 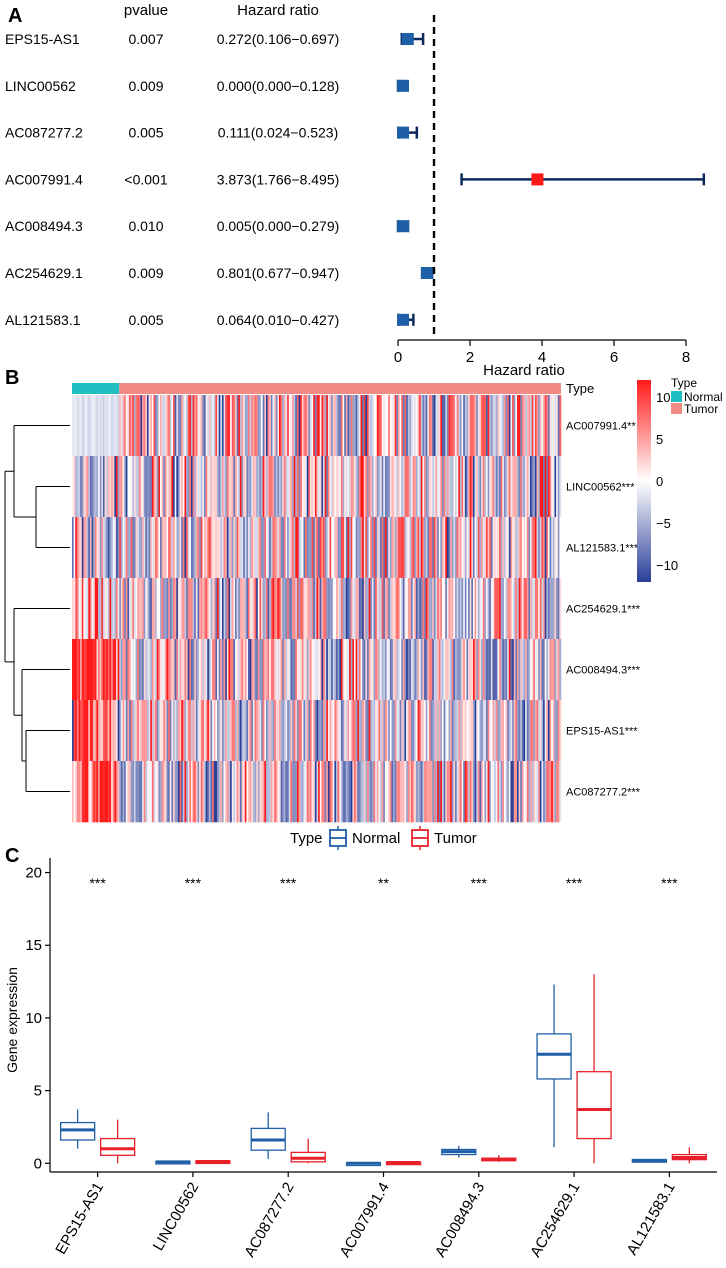 What do you see at coordinates (278, 320) in the screenshot?
I see `forest-hr-text: 0.064(0.010−0.427)` at bounding box center [278, 320].